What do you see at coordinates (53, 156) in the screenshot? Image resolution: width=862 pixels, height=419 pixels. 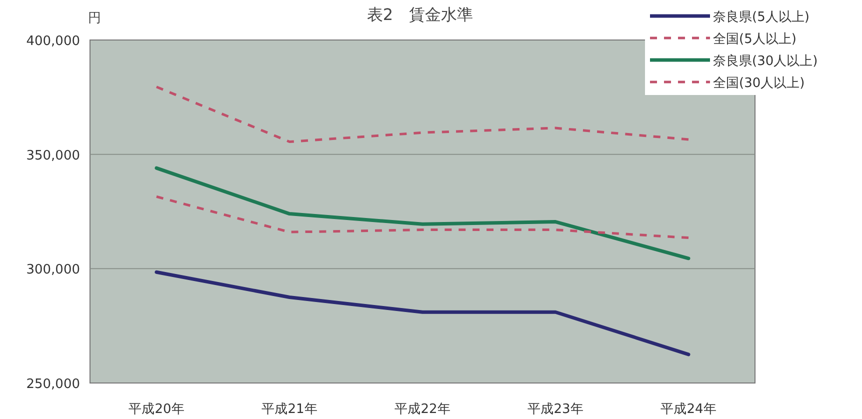 I see `y-tick-label: 350,000` at bounding box center [53, 156].